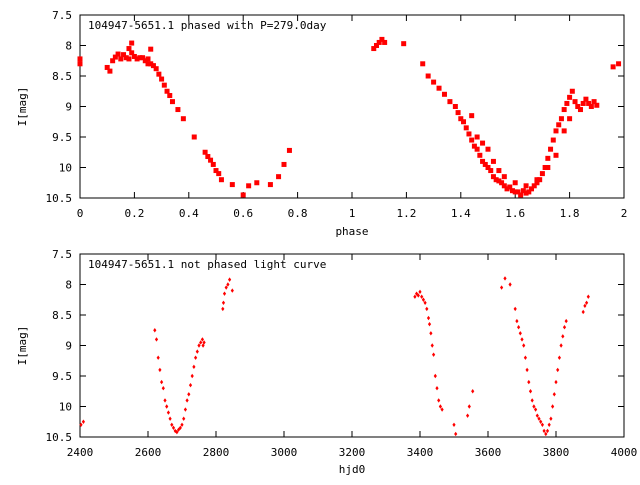 The image size is (640, 485). What do you see at coordinates (624, 213) in the screenshot?
I see `x-tick-label: 2` at bounding box center [624, 213].